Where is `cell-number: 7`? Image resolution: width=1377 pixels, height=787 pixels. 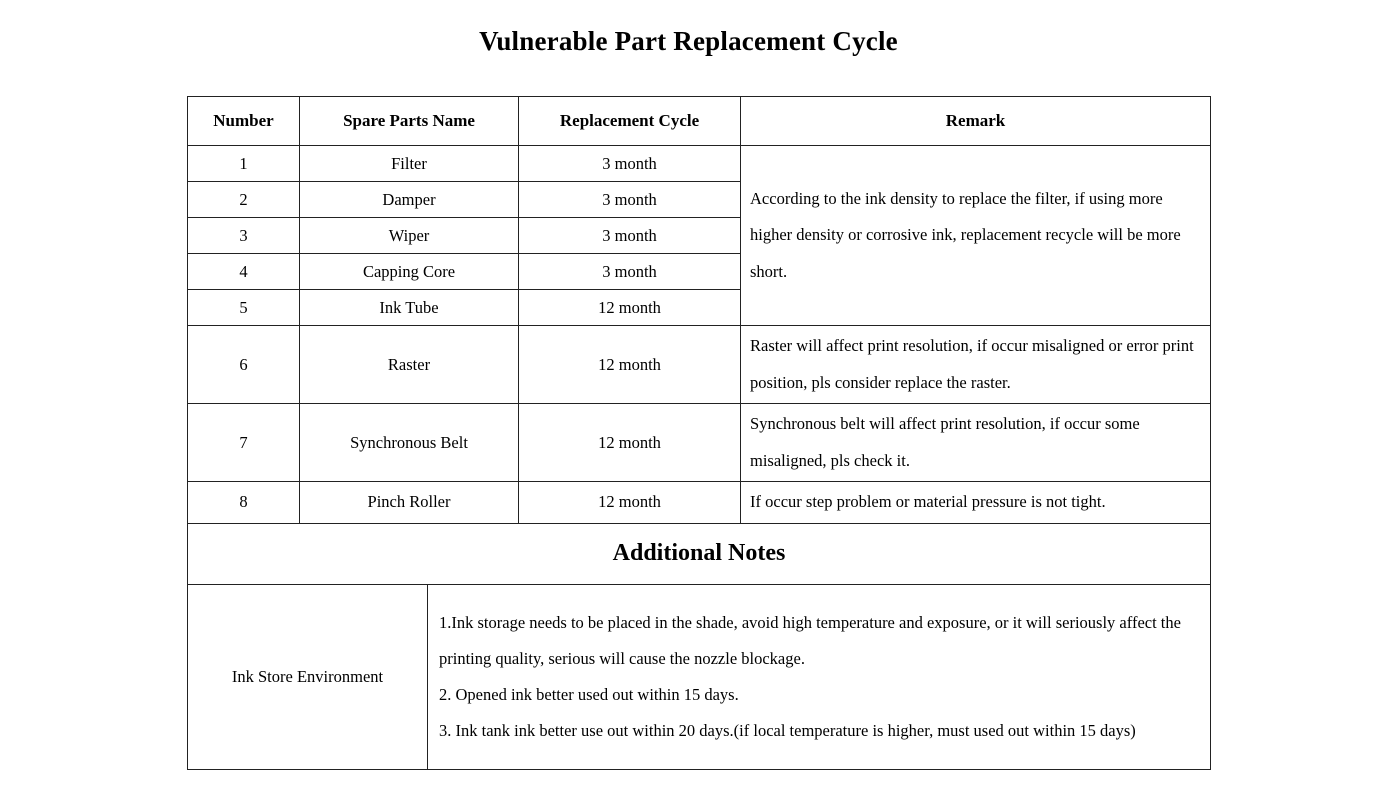 cell-number: 7 is located at coordinates (243, 442).